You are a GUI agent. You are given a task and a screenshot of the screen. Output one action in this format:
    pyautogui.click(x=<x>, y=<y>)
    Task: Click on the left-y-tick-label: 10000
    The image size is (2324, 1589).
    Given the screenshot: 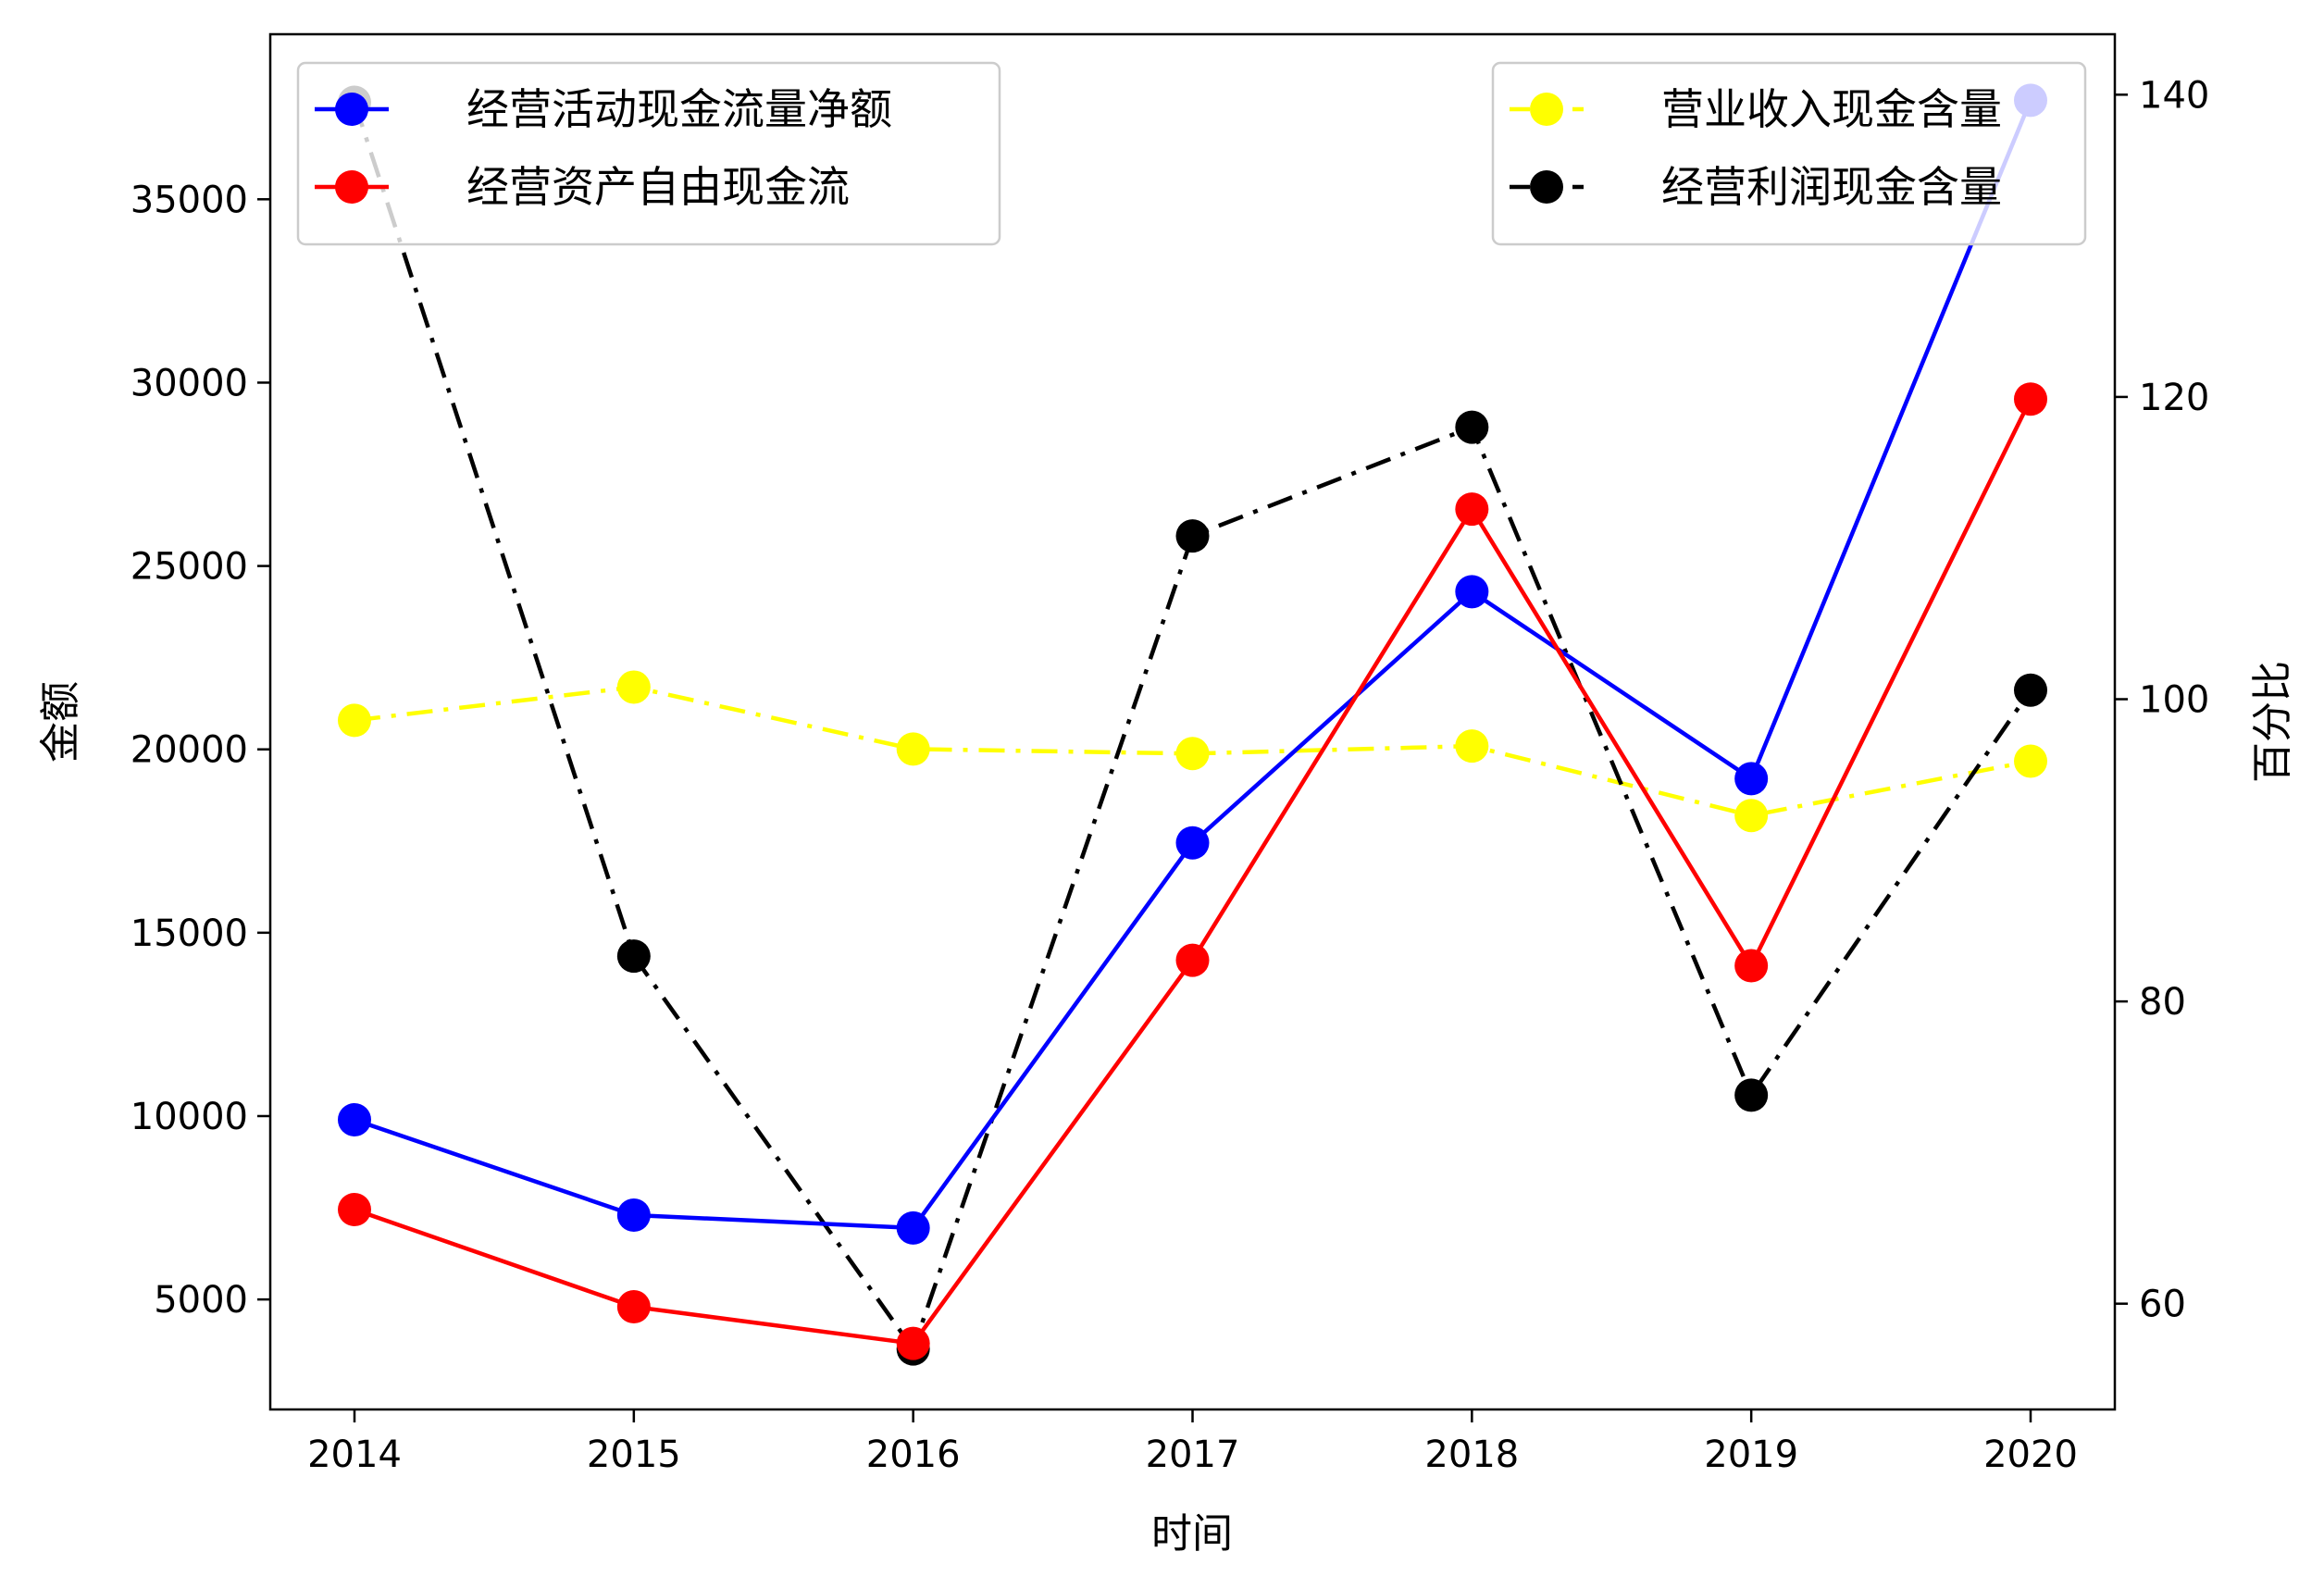 What is the action you would take?
    pyautogui.click(x=189, y=1117)
    